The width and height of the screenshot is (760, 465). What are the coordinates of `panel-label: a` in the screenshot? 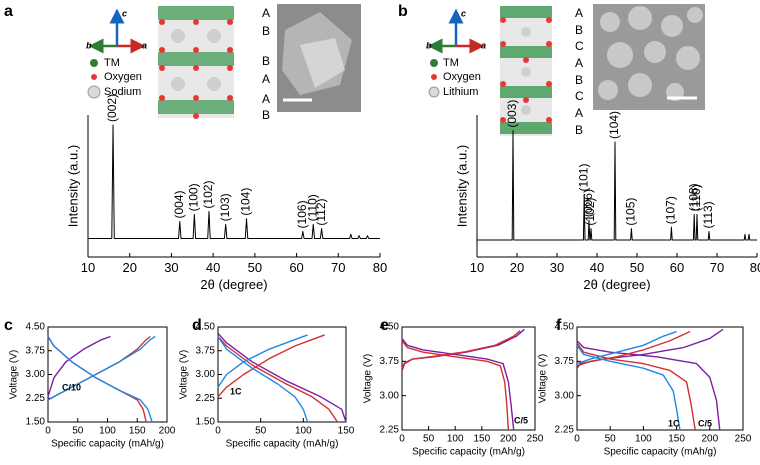 It's located at (8, 11).